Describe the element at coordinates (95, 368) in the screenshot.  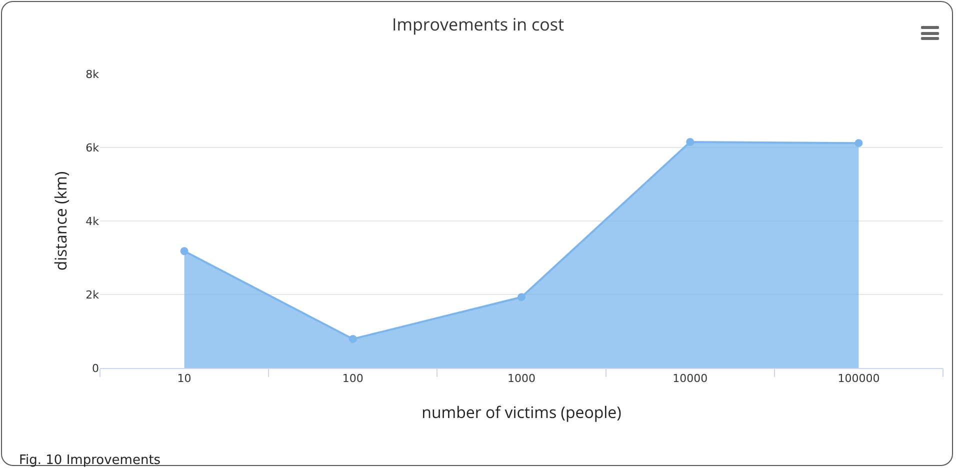
I see `y-tick-label: 0` at that location.